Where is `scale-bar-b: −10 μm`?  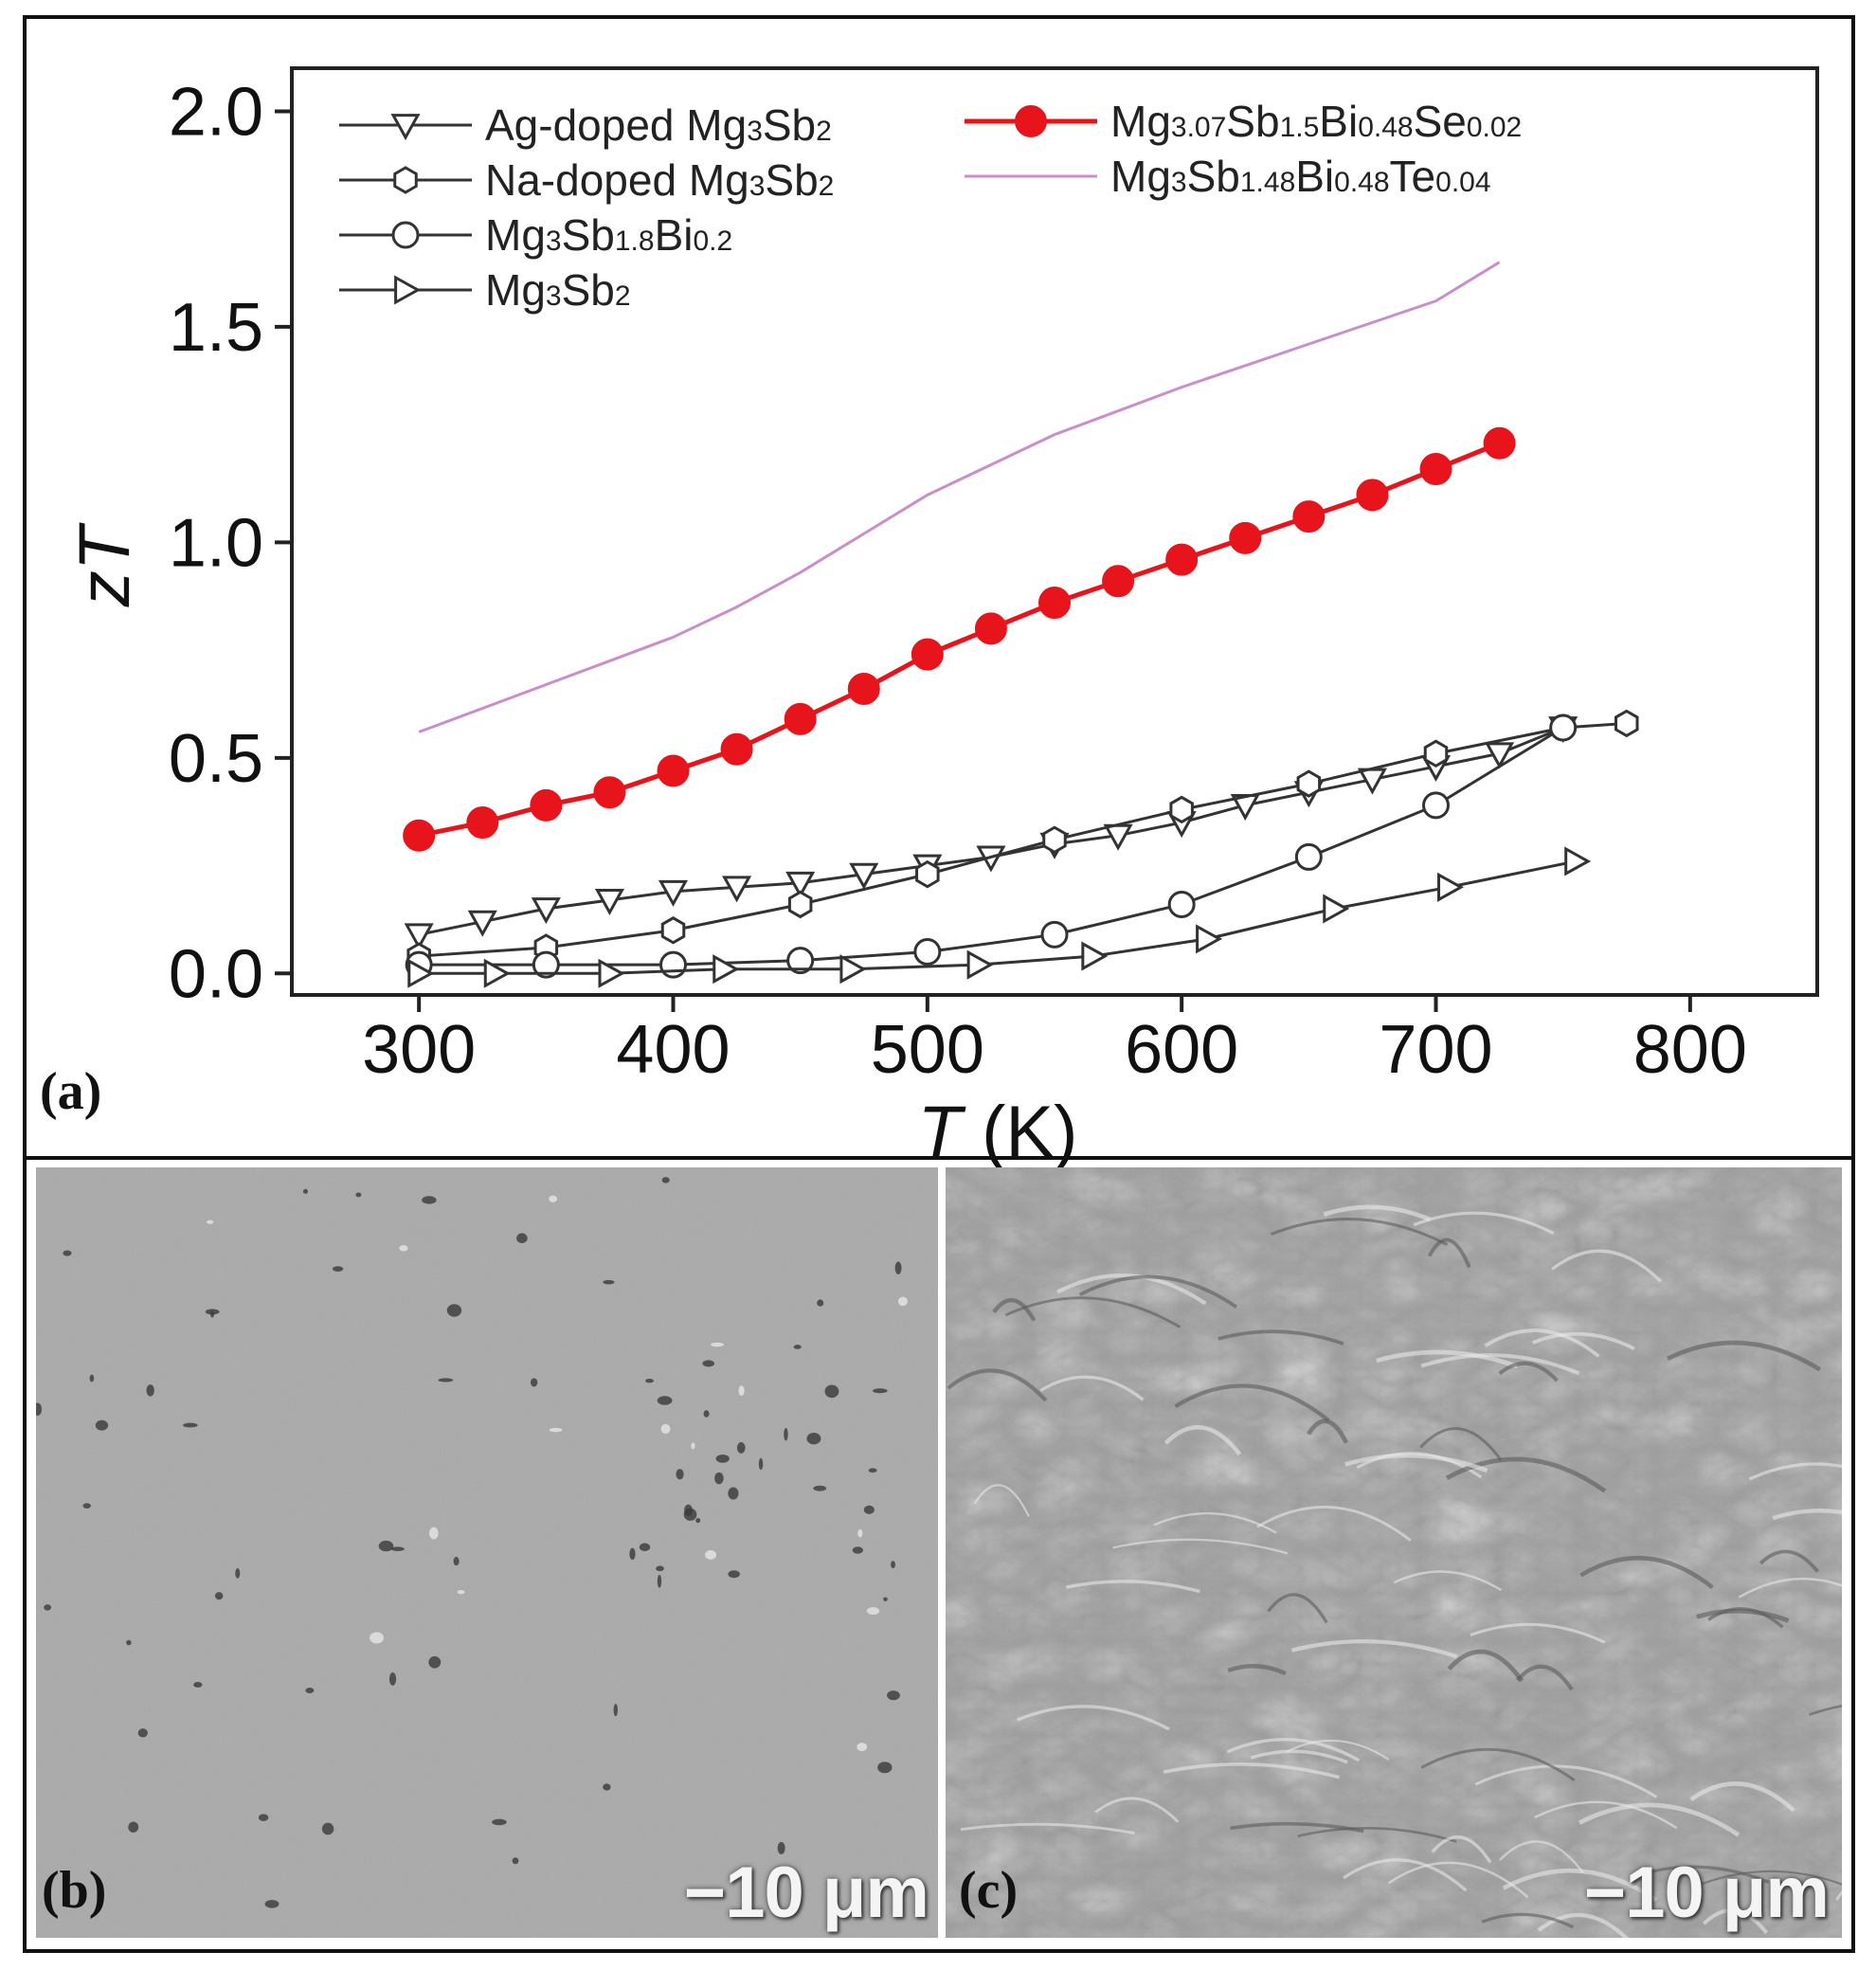
scale-bar-b: −10 μm is located at coordinates (806, 1893).